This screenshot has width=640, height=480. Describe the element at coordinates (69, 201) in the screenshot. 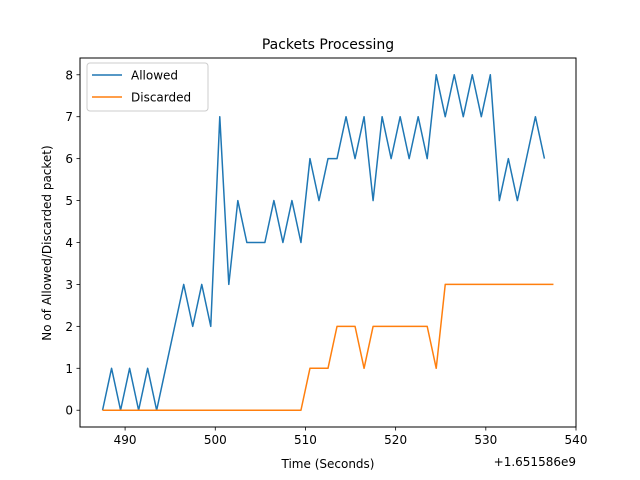

I see `y-tick-label: 5` at that location.